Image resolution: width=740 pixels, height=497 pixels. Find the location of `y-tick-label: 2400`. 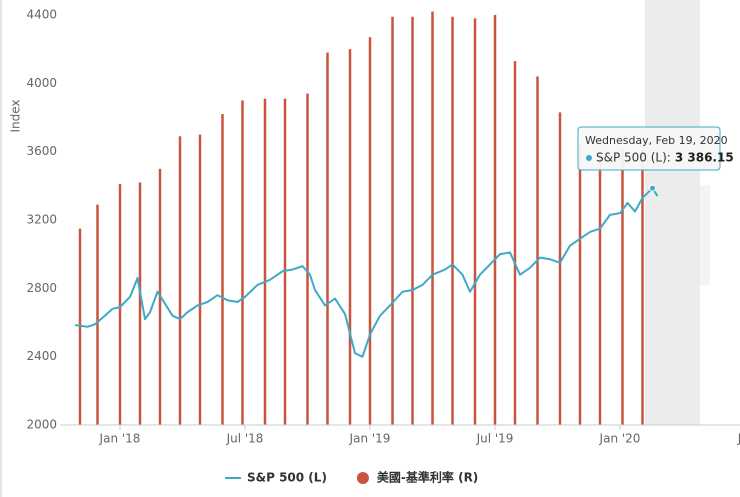

y-tick-label: 2400 is located at coordinates (41, 356).